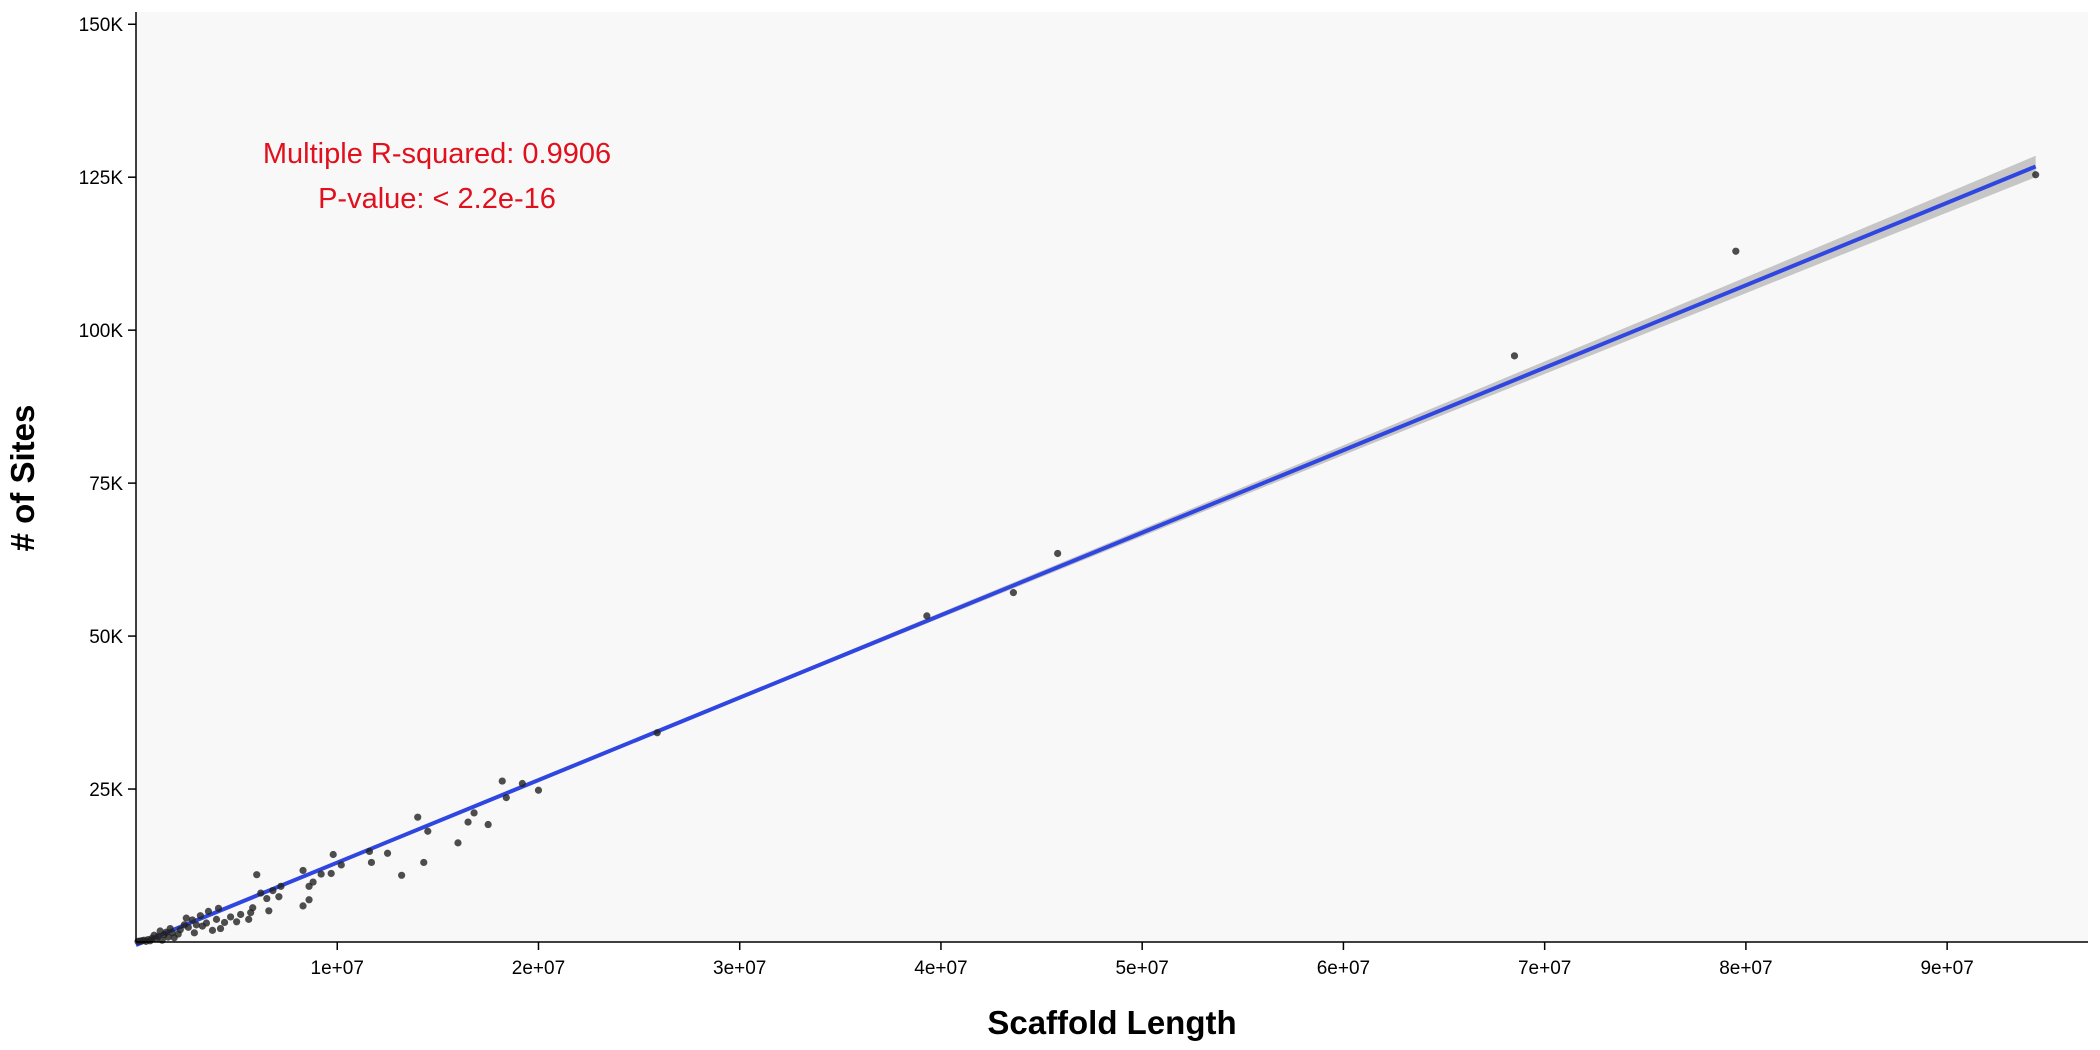  I want to click on x-tick-label: 8e+07, so click(1745, 968).